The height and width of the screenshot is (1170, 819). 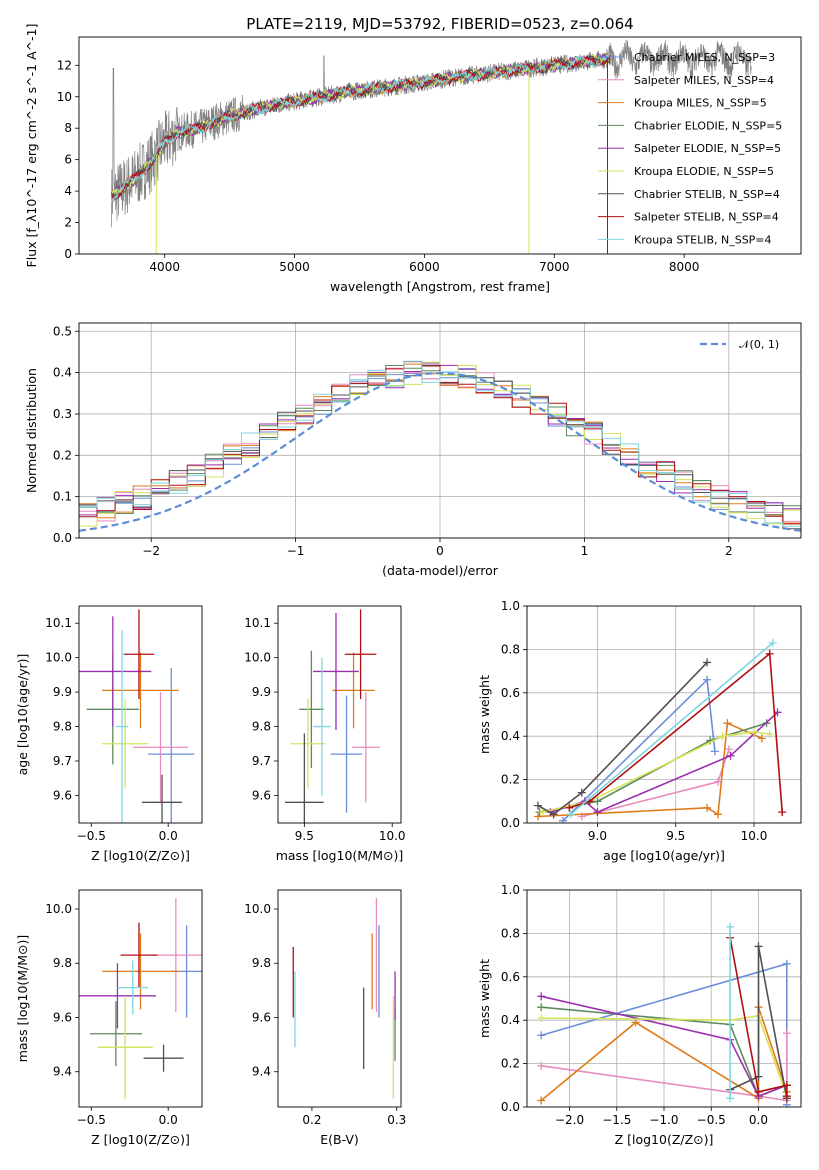 What do you see at coordinates (68, 223) in the screenshot?
I see `spectrum-ytick-label: 2` at bounding box center [68, 223].